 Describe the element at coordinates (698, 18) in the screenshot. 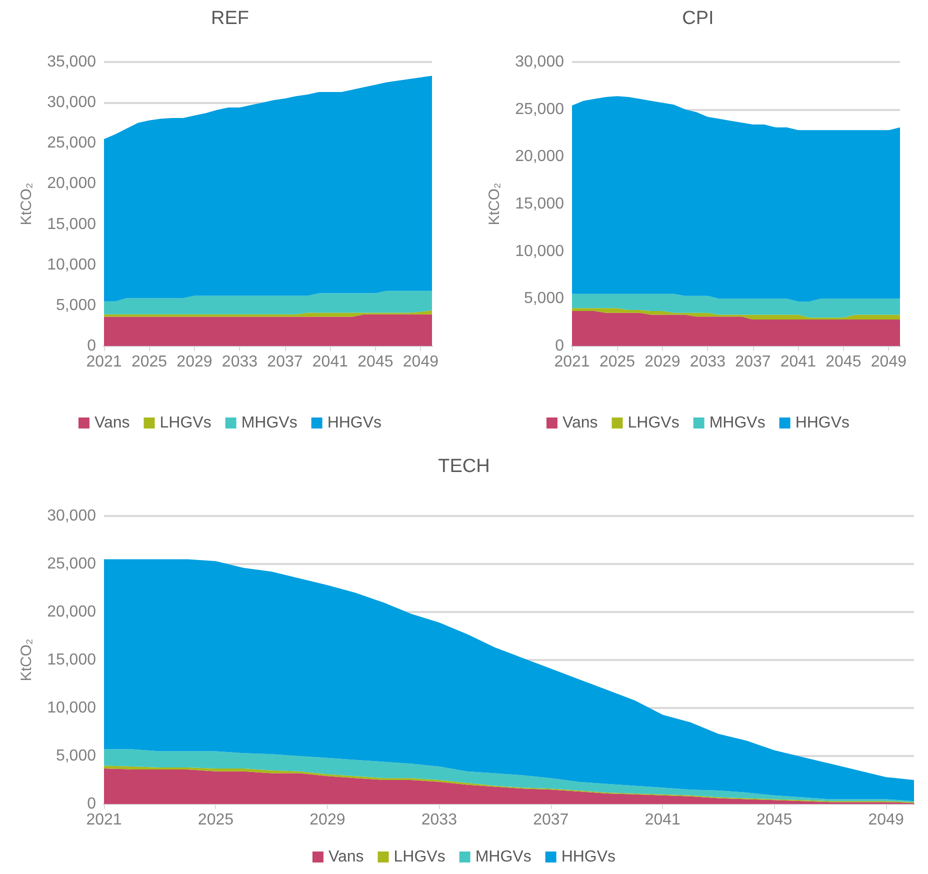

I see `chart-title: CPI` at that location.